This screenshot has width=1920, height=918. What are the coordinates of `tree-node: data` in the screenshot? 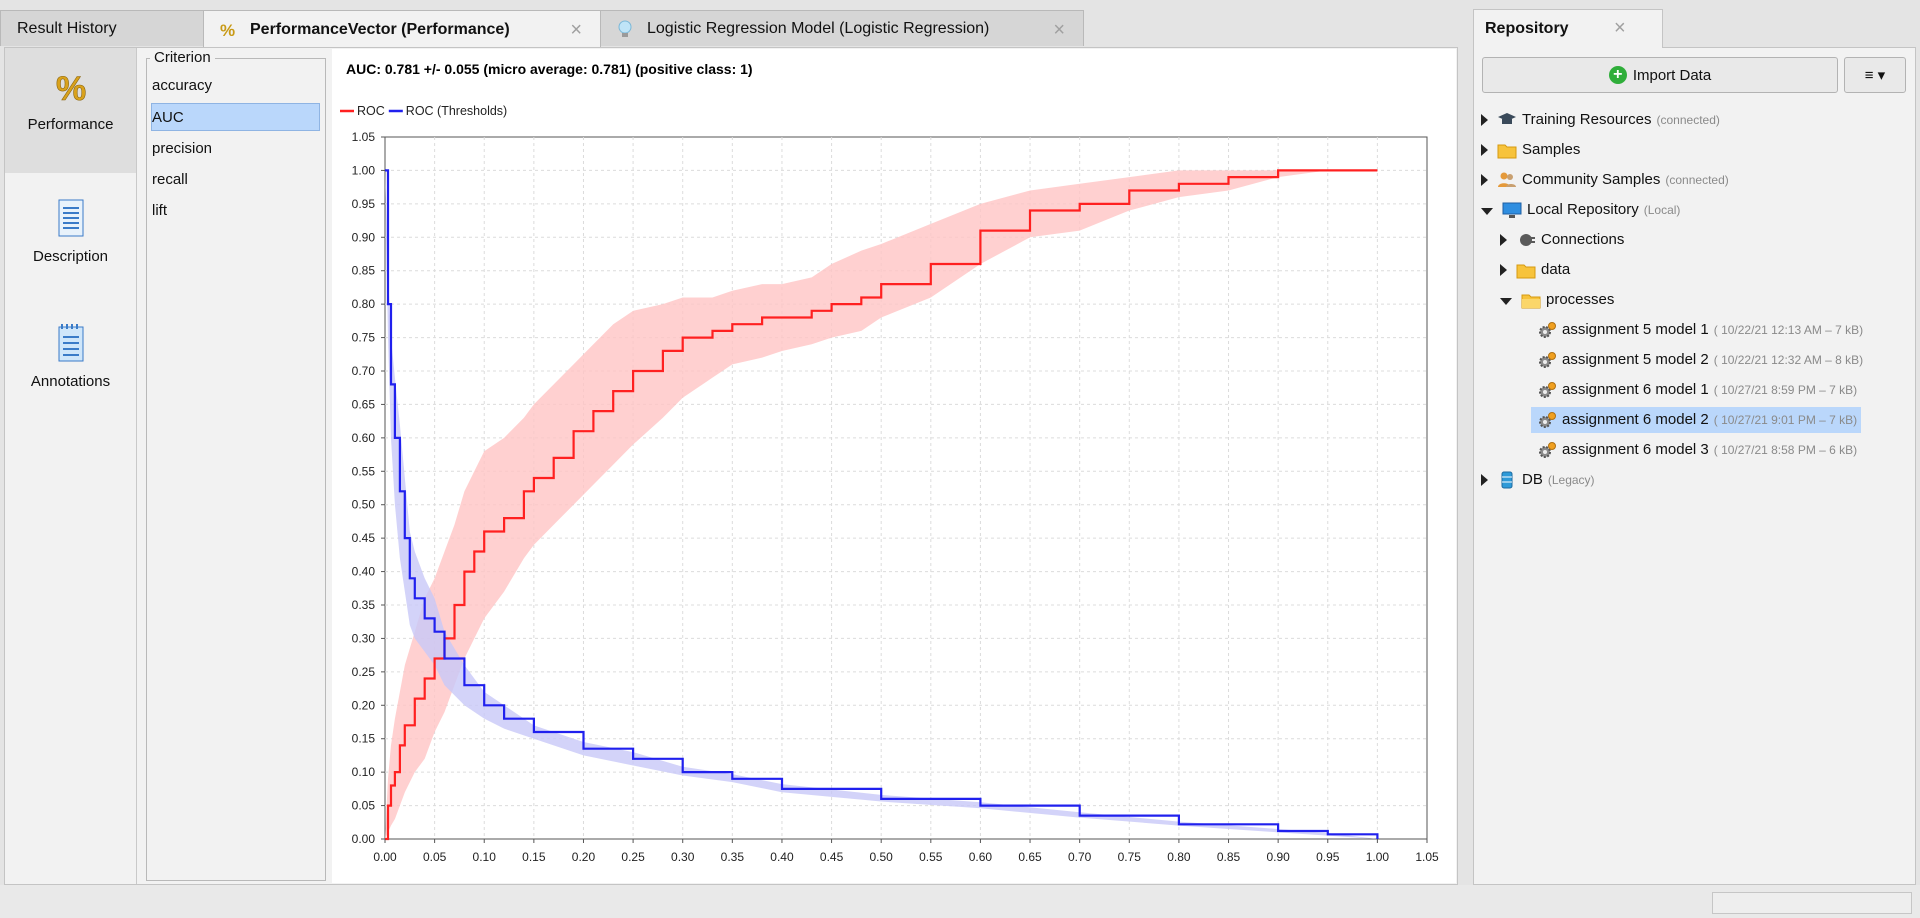 It's located at (1535, 270).